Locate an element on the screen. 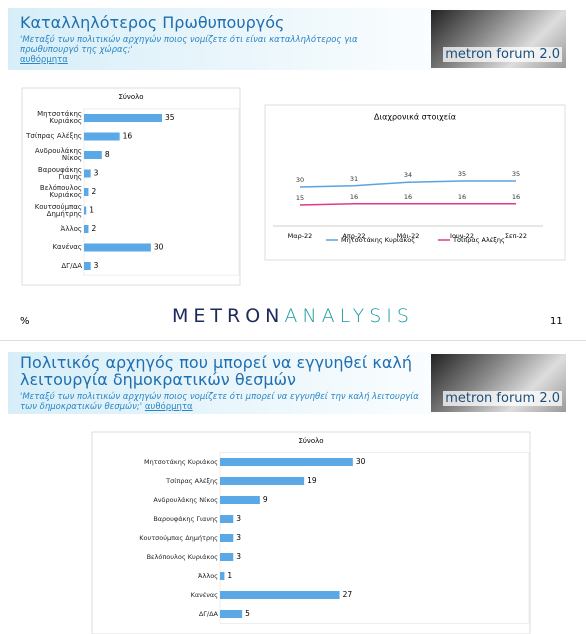 The width and height of the screenshot is (586, 634). legend-label: Τσίπρας Αλέξης is located at coordinates (478, 240).